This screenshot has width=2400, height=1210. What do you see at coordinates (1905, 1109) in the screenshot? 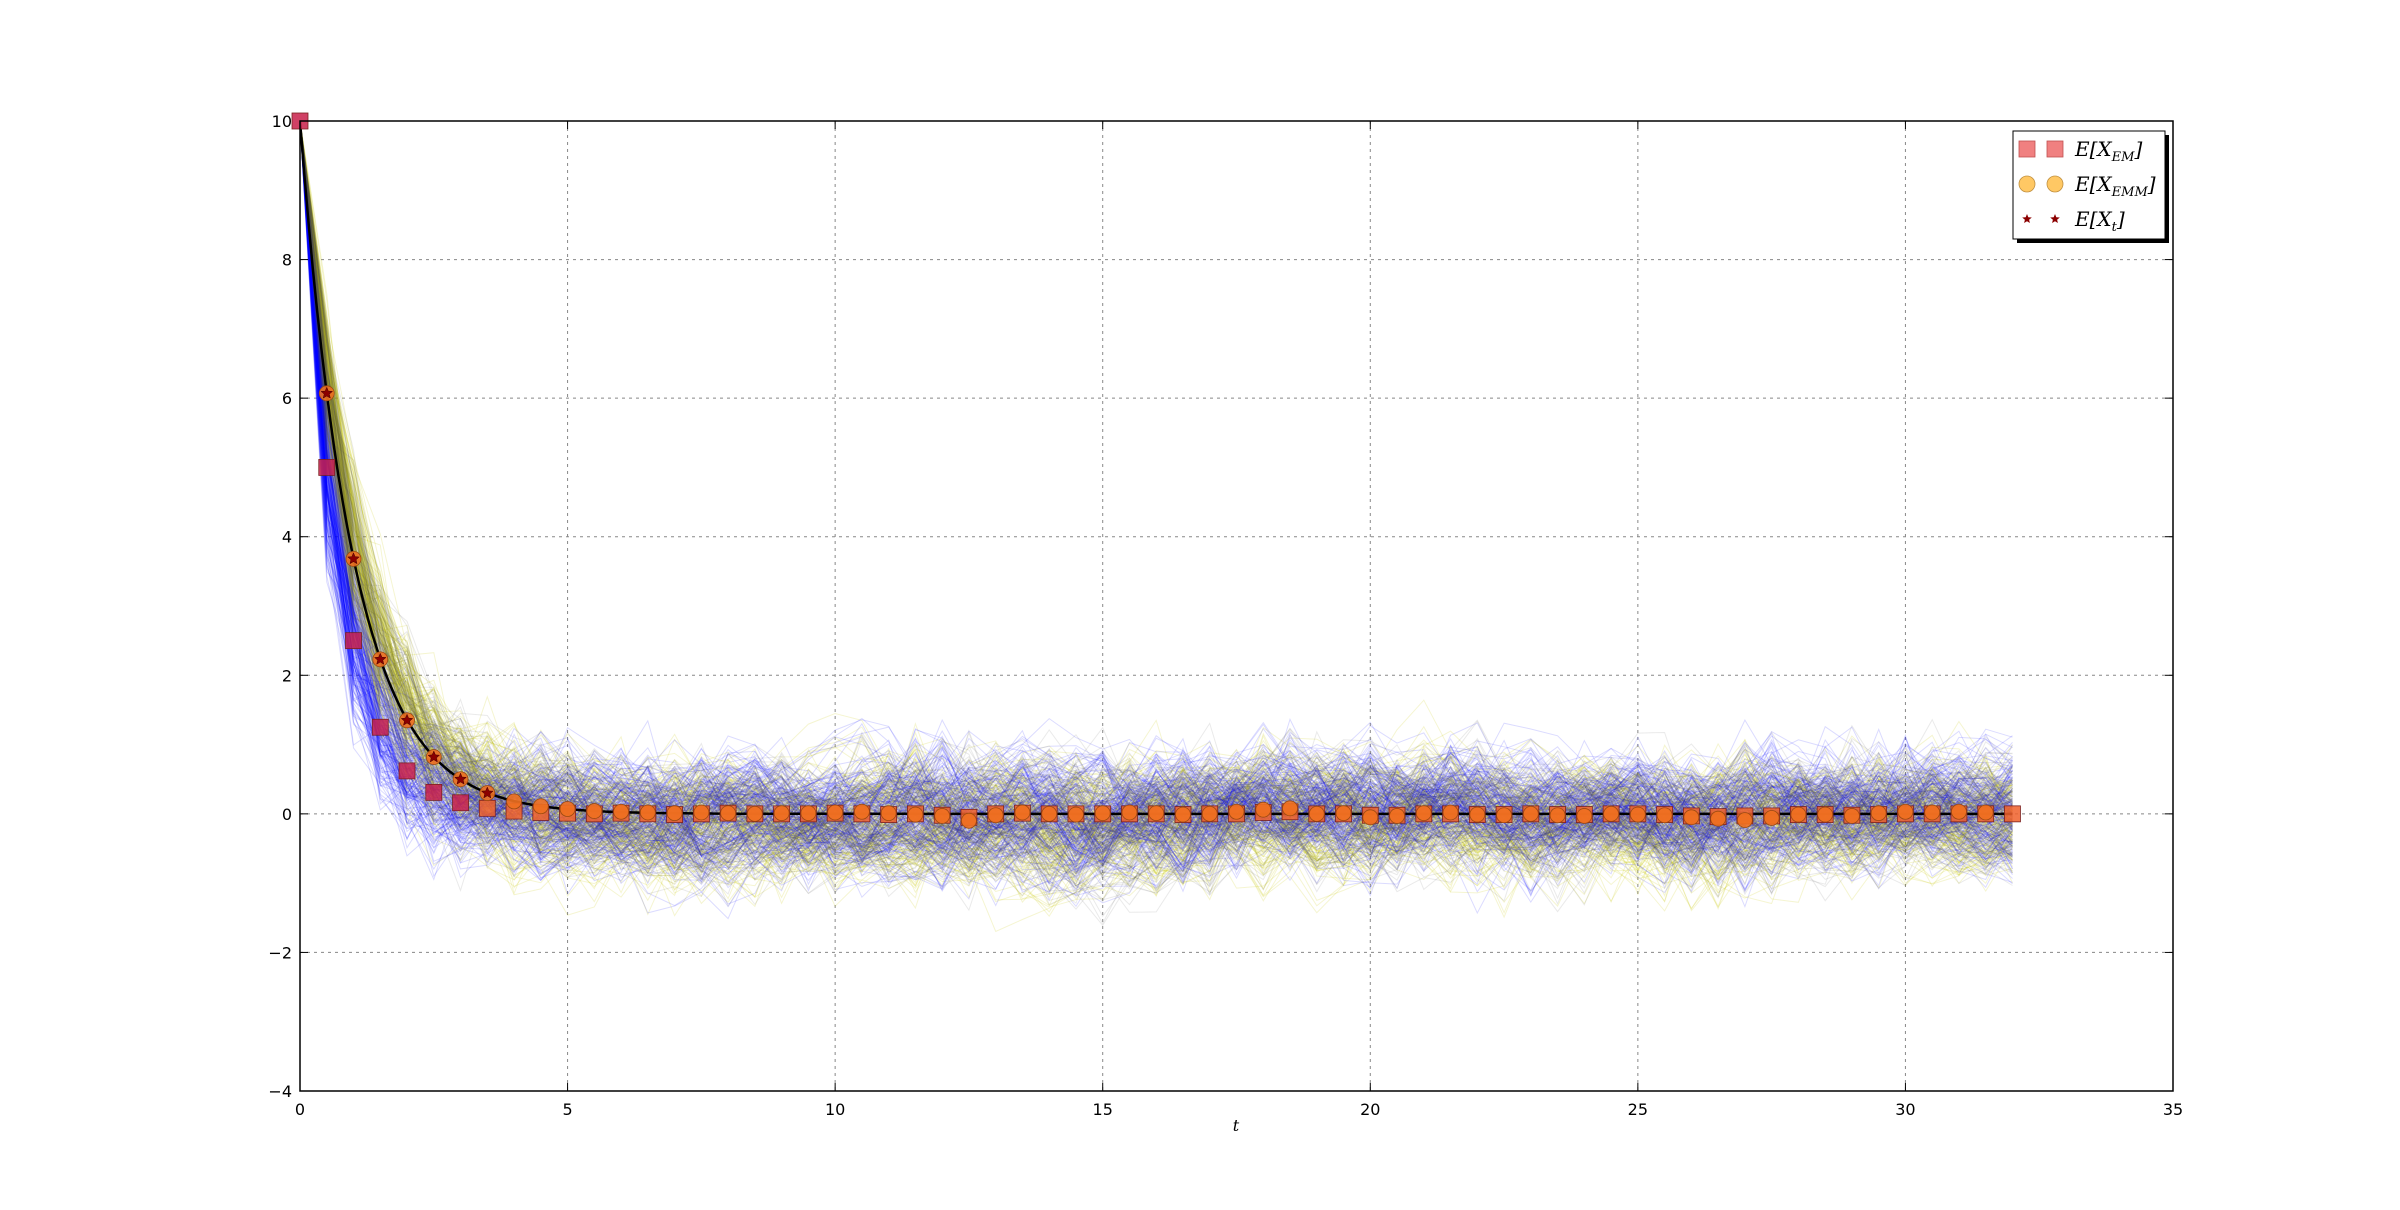
I see `x-tick-label: 30` at bounding box center [1905, 1109].